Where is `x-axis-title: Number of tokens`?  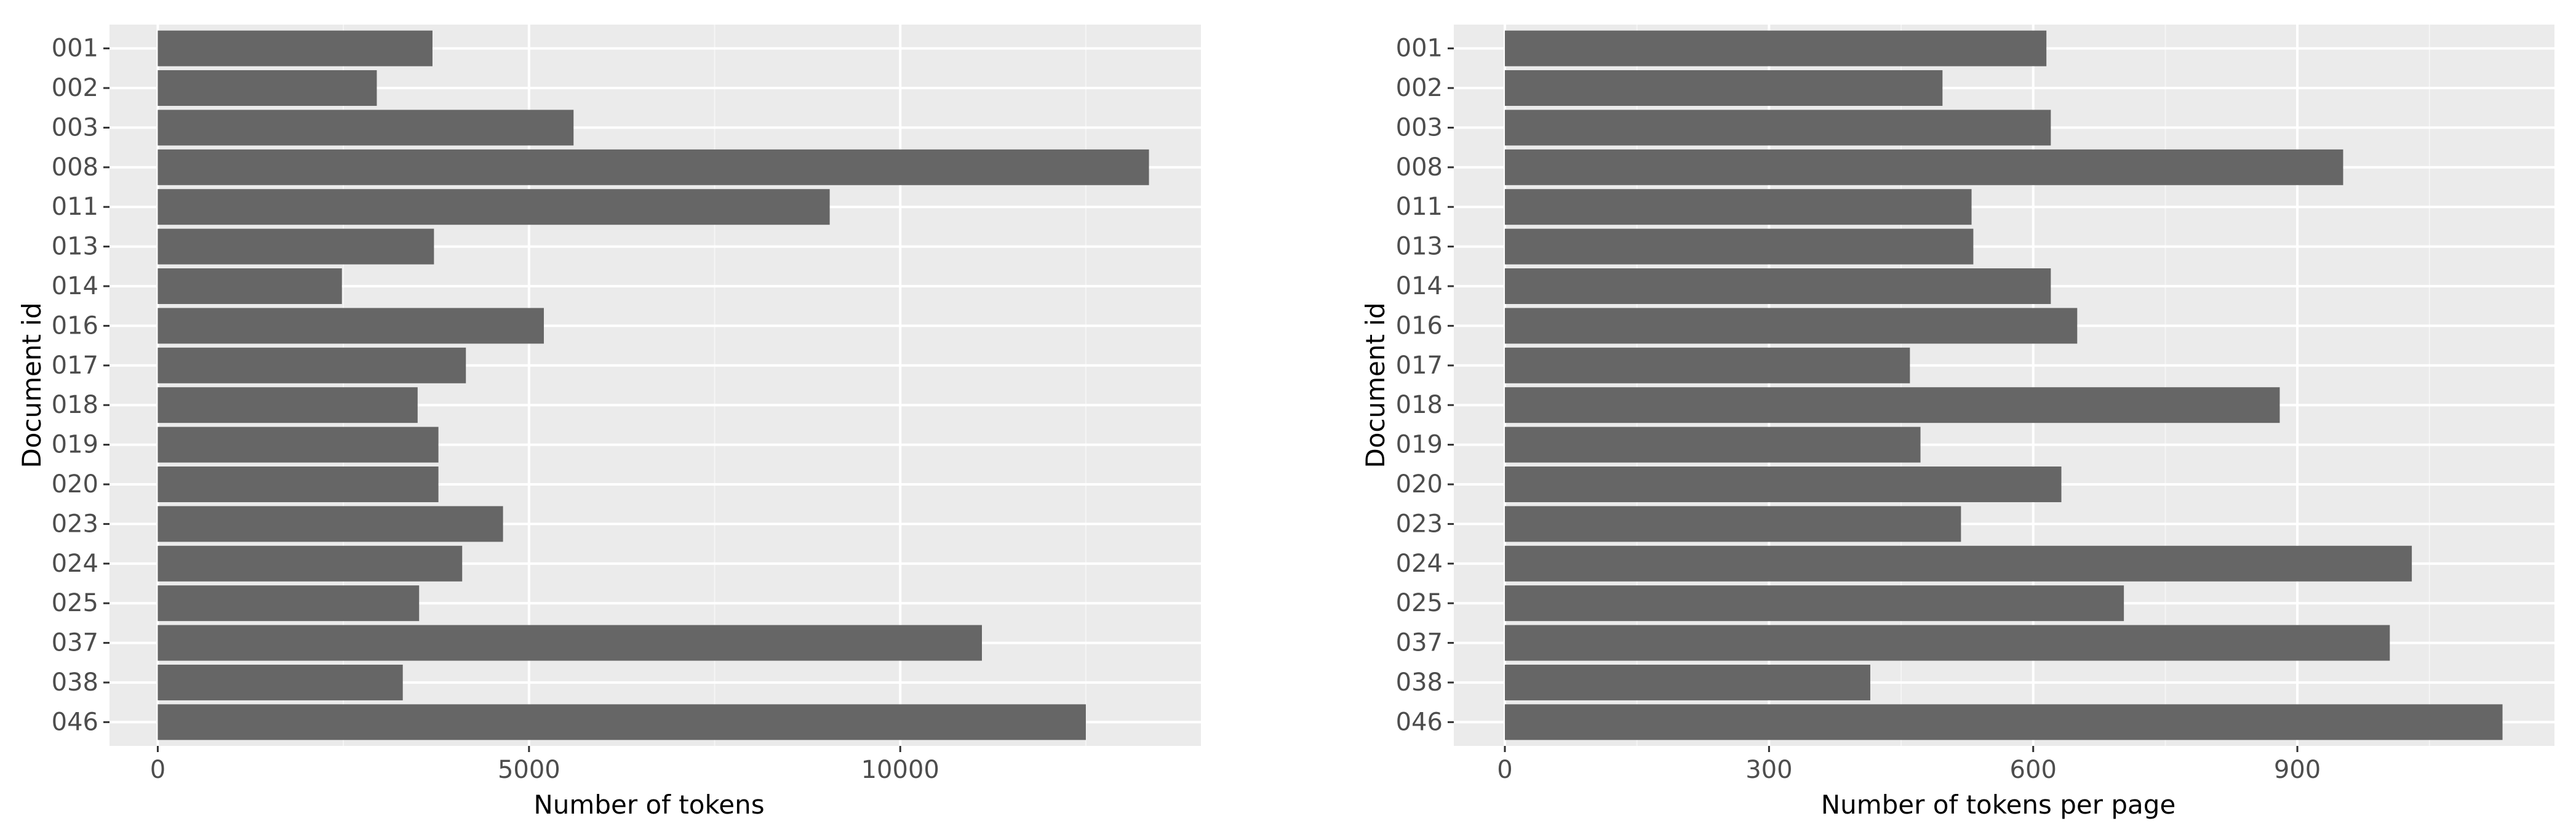 x-axis-title: Number of tokens is located at coordinates (648, 805).